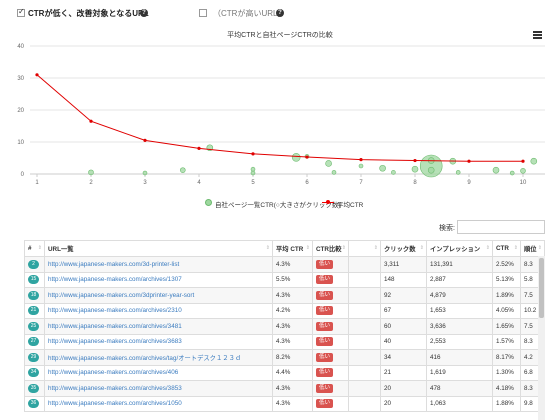  Describe the element at coordinates (34, 341) in the screenshot. I see `row-number-badge-container: 27` at that location.